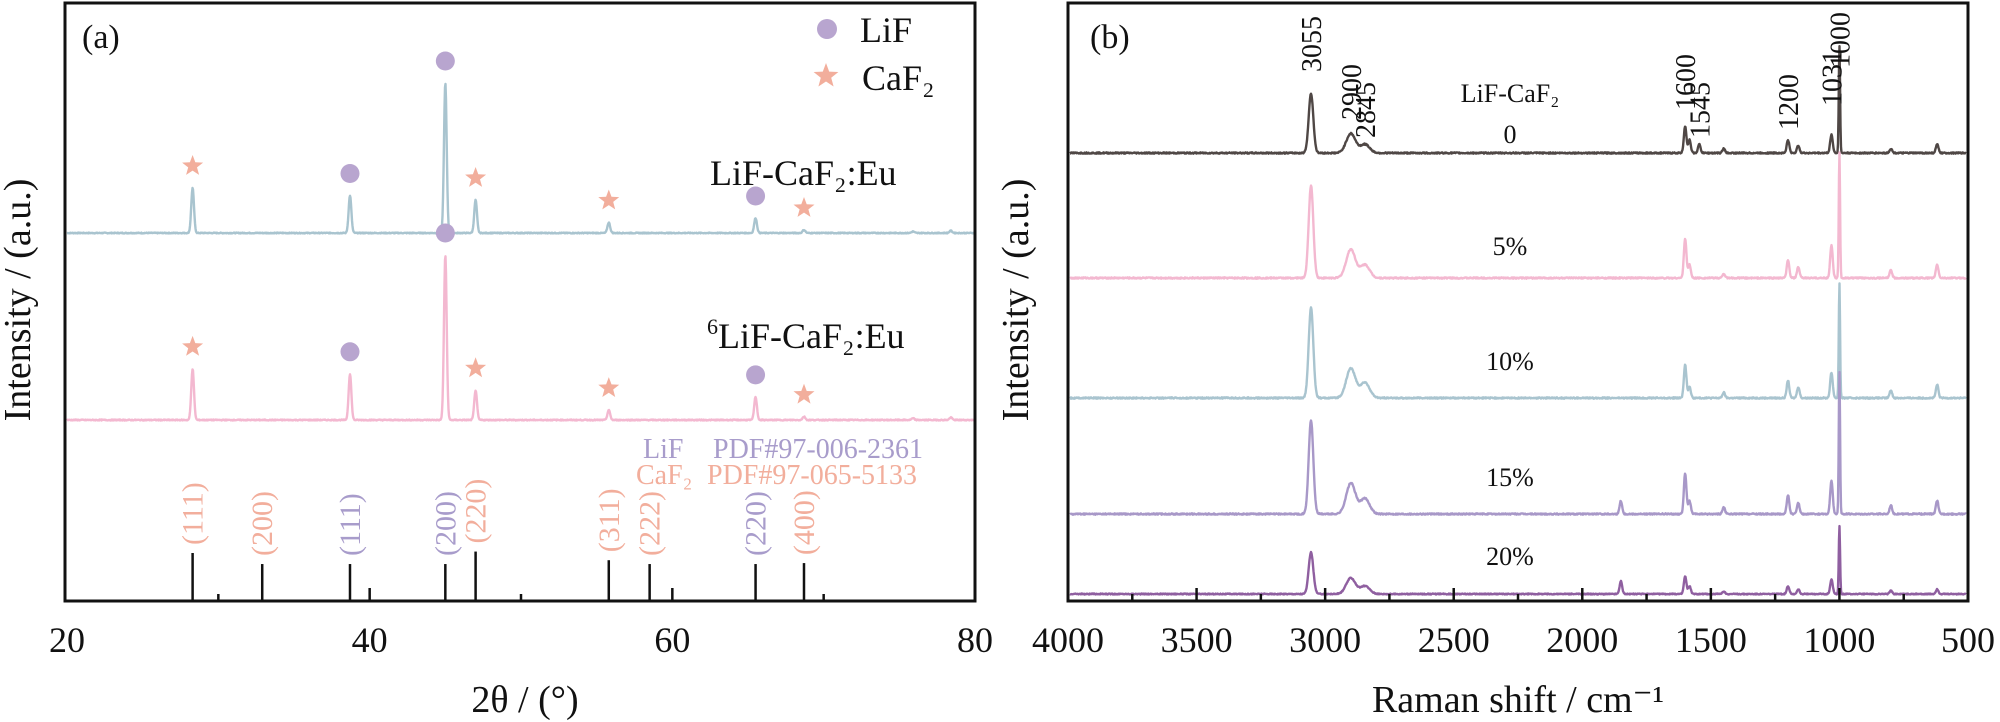 This screenshot has height=722, width=2000. I want to click on a-y-axis-label: Intensity / (a.u.), so click(19, 300).